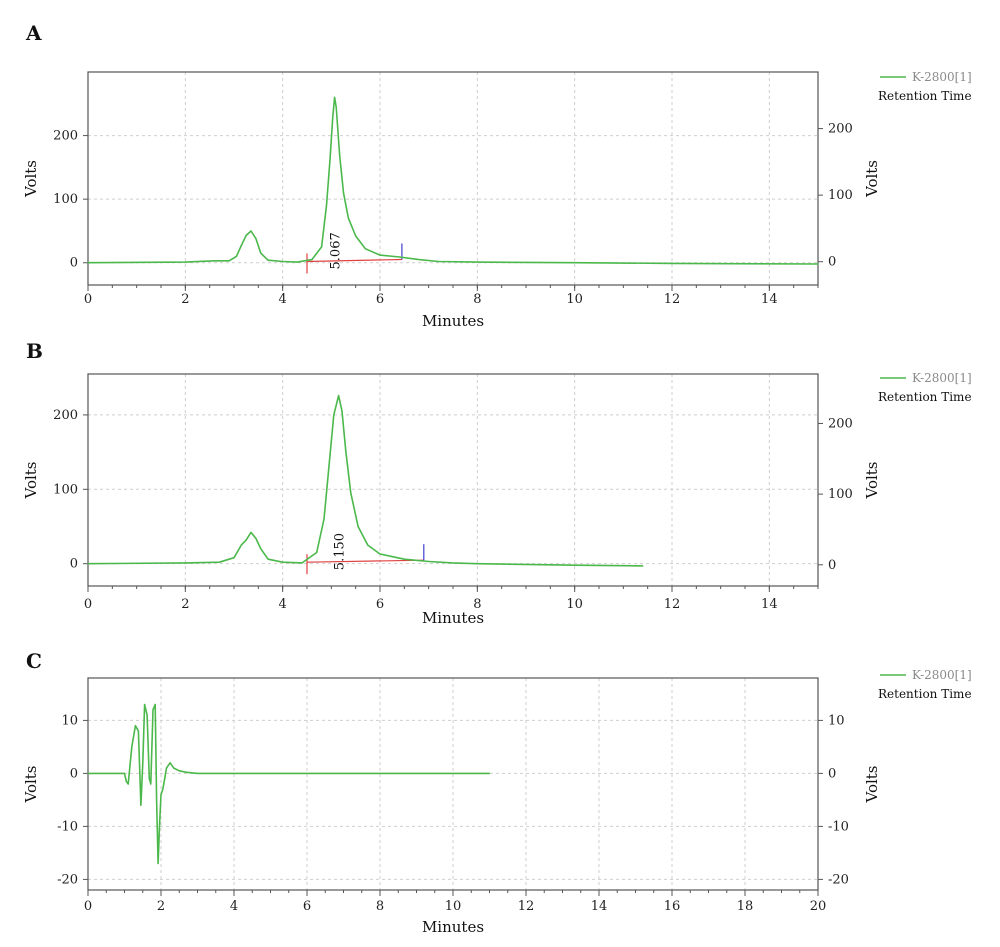 The height and width of the screenshot is (947, 1000). Describe the element at coordinates (34, 351) in the screenshot. I see `panel-label: B` at that location.